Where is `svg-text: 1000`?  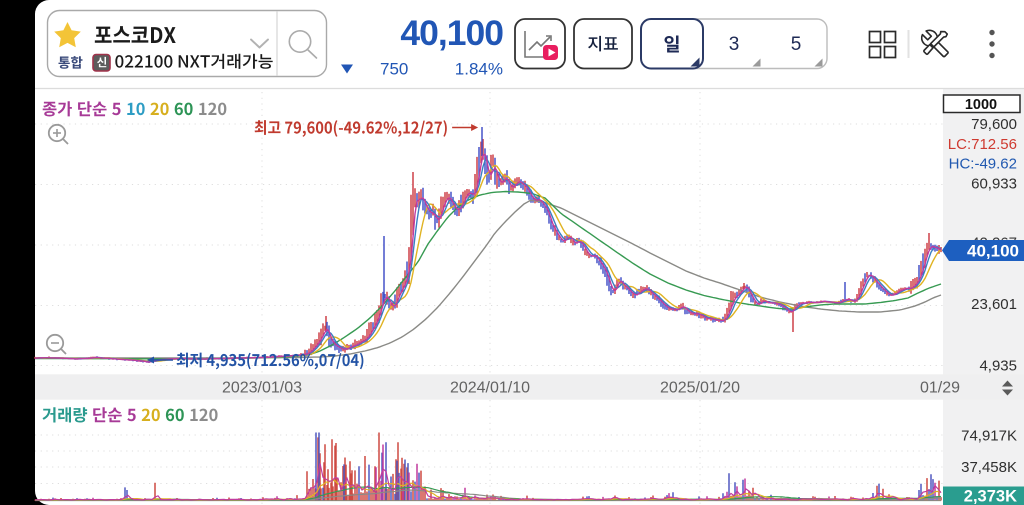
svg-text: 1000 is located at coordinates (981, 105).